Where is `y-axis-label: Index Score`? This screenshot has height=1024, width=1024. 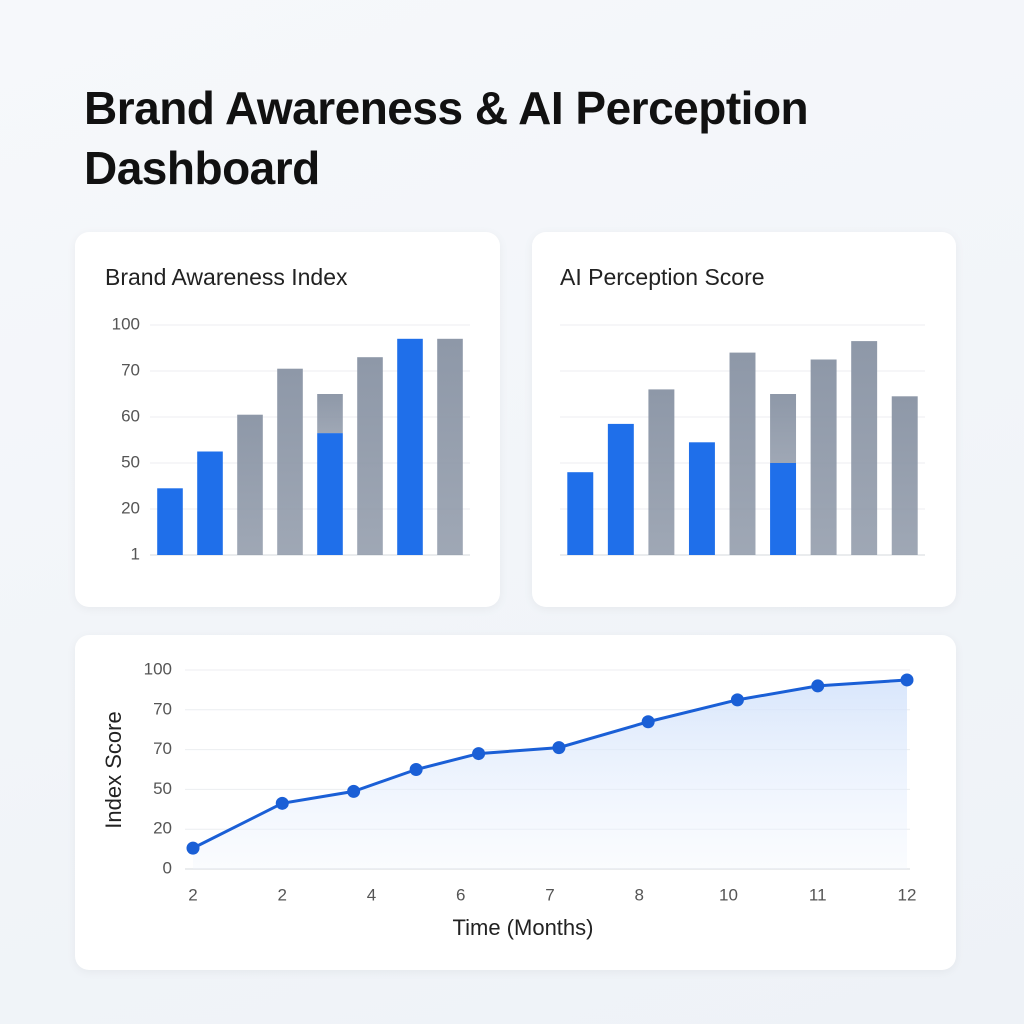
y-axis-label: Index Score is located at coordinates (113, 769).